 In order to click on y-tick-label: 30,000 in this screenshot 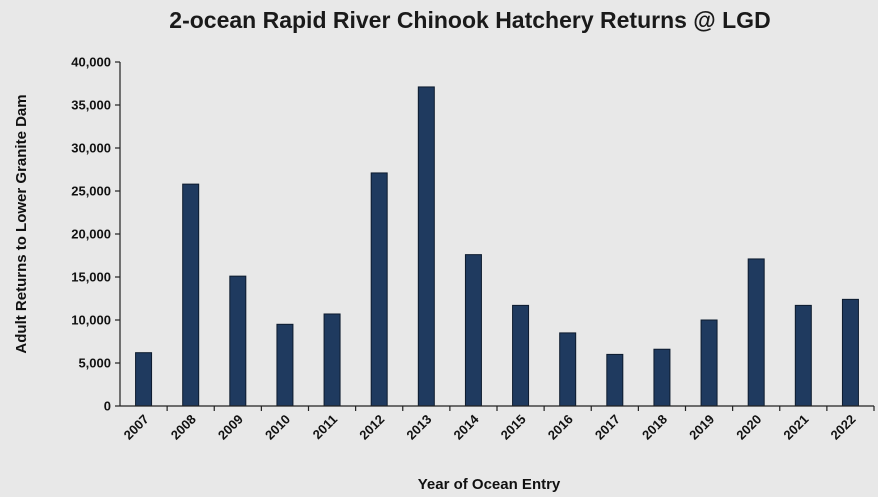, I will do `click(91, 148)`.